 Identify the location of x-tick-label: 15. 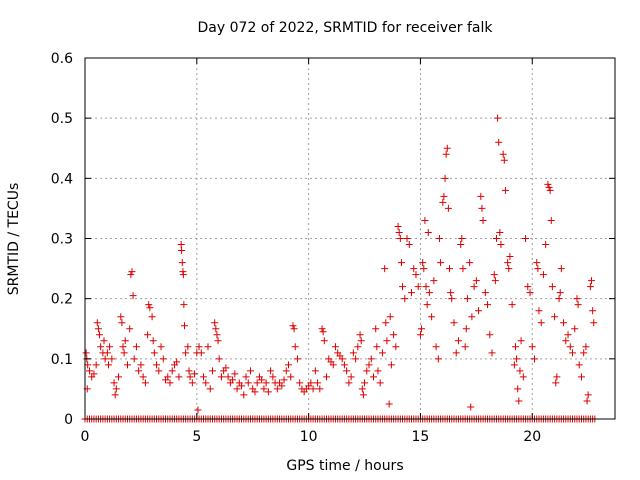
(421, 437).